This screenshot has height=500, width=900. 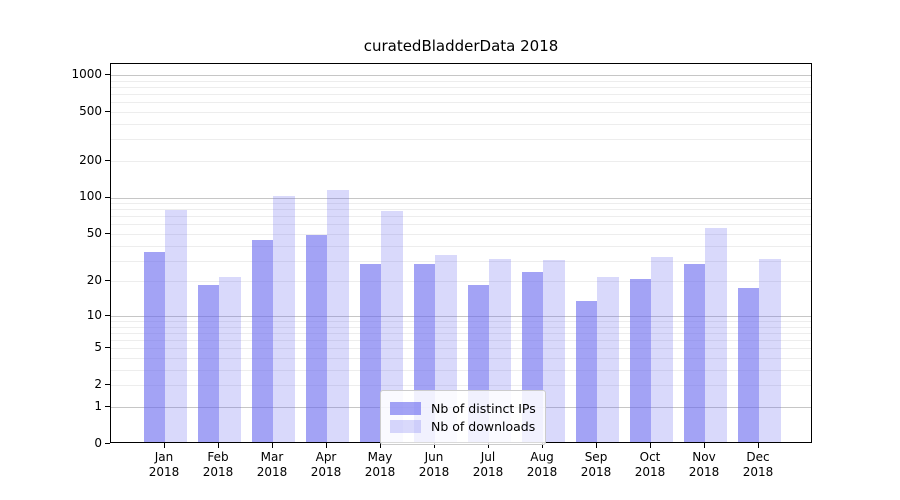 What do you see at coordinates (86, 73) in the screenshot?
I see `y-tick-label: 1000` at bounding box center [86, 73].